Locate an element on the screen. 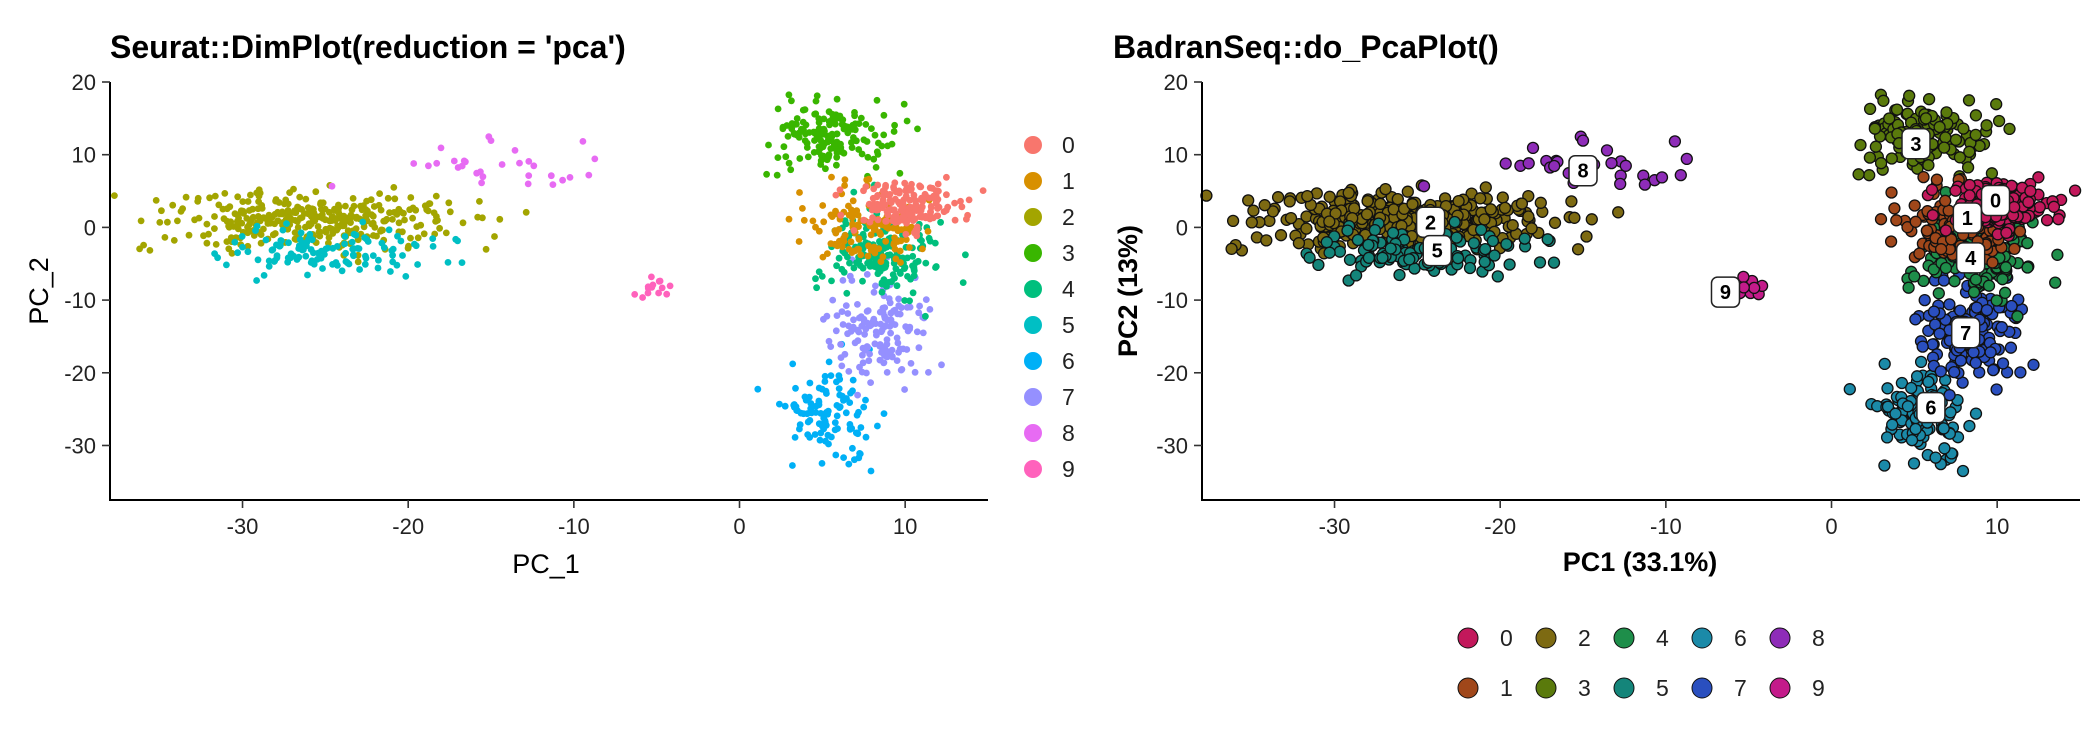 This screenshot has width=2100, height=750. y-tick-label: -10 is located at coordinates (80, 300).